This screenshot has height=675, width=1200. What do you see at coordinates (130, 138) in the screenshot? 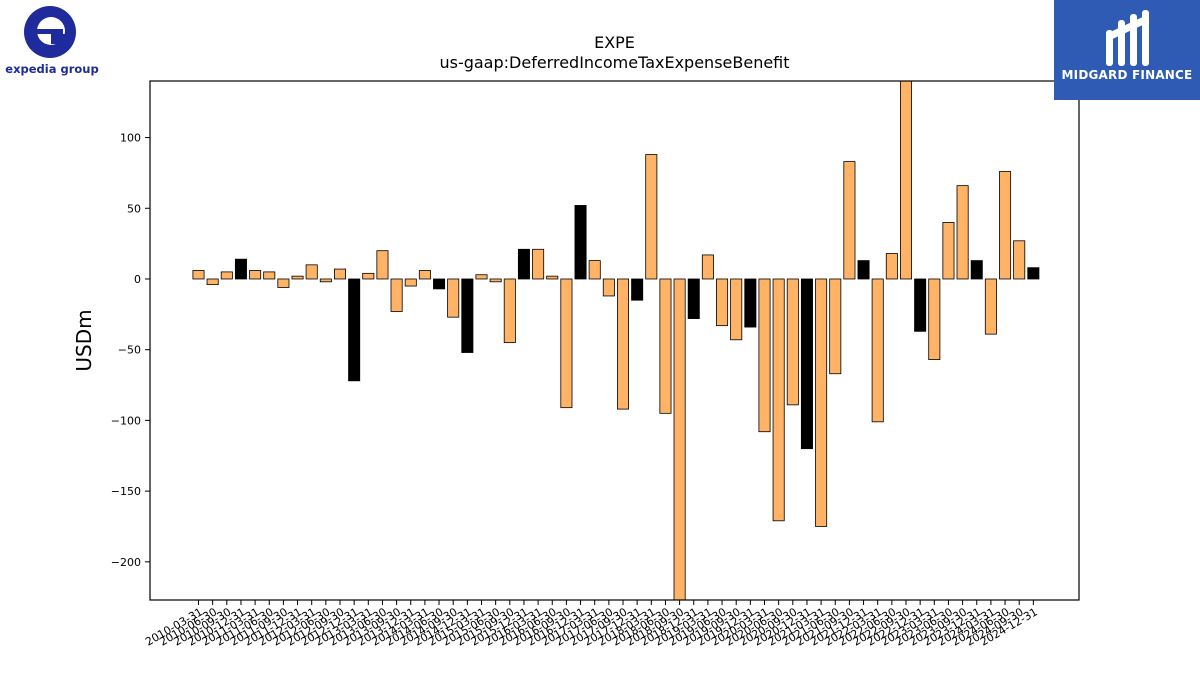
I see `y-tick-label-100: 100` at bounding box center [130, 138].